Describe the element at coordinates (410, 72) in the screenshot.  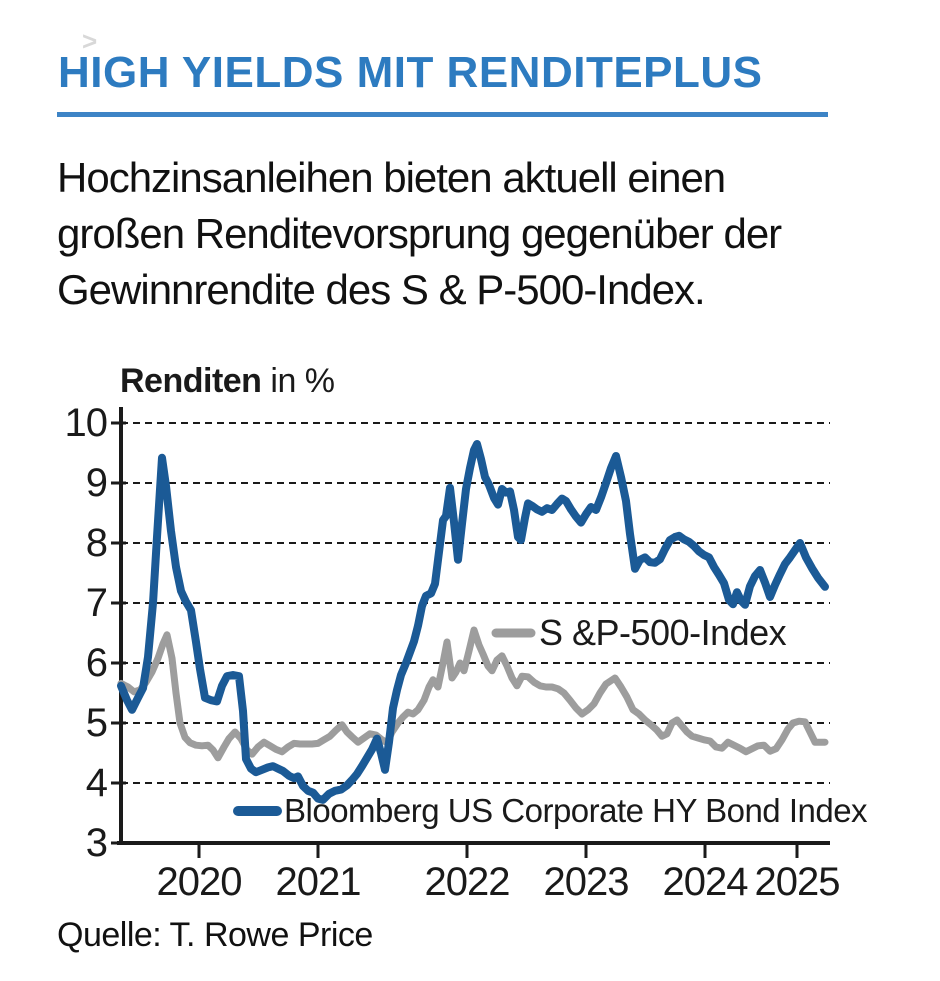
I see `page-title: HIGH YIELDS MIT RENDITEPLUS` at that location.